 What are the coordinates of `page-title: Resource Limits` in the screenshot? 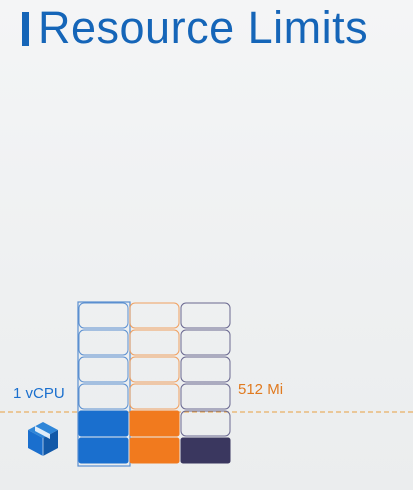 It's located at (203, 27).